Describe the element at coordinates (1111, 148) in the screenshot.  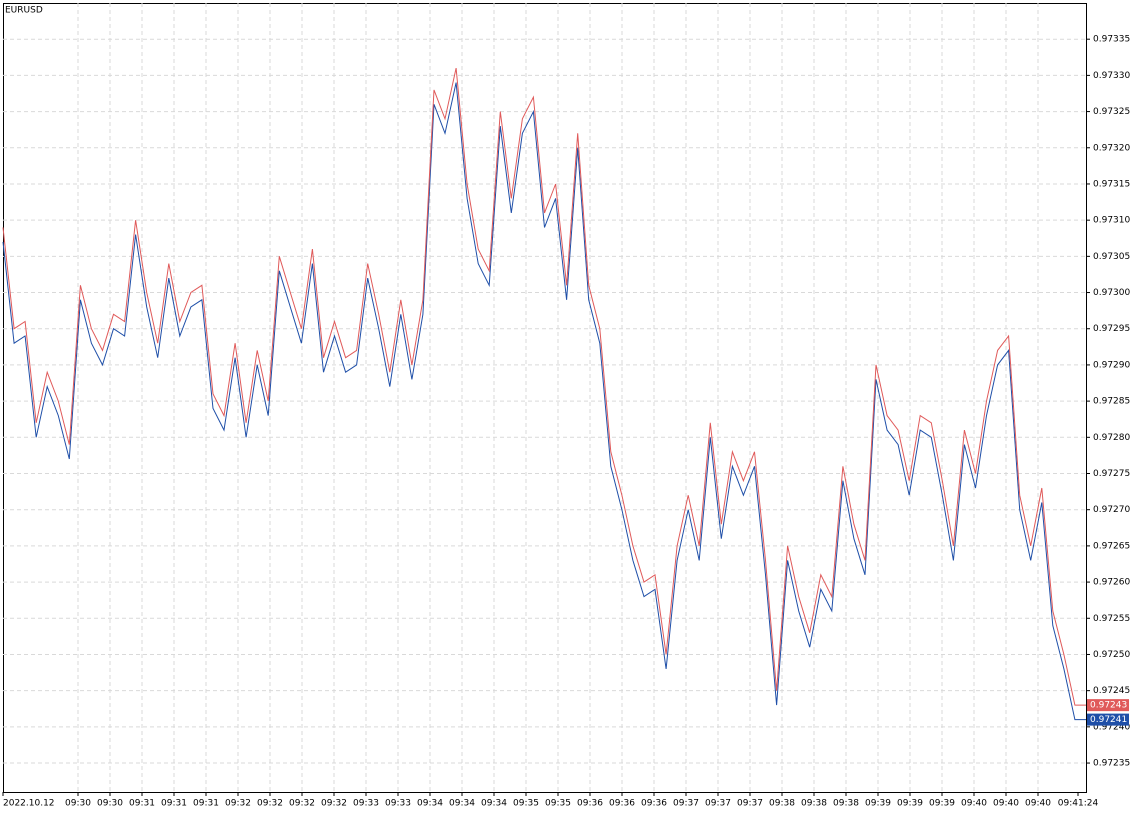
I see `y-tick-label: 0.97320` at that location.